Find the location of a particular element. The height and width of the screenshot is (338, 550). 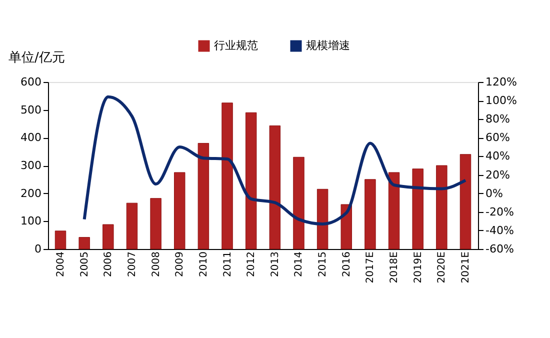

x-tick-label: 2011 is located at coordinates (228, 264).